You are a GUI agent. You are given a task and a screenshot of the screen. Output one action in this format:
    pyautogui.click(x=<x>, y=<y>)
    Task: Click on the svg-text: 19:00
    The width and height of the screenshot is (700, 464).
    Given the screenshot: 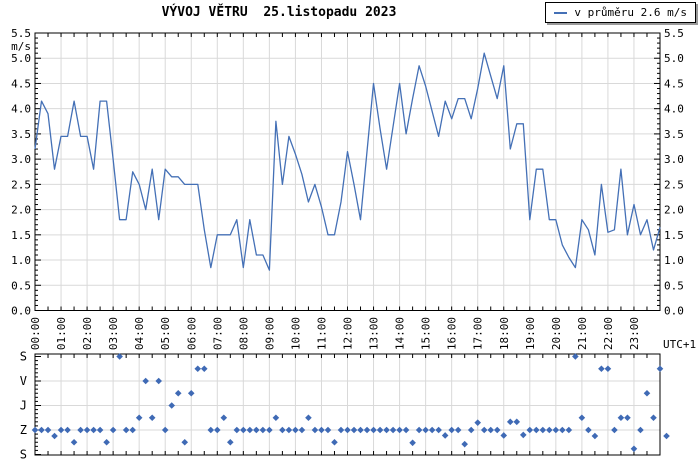 What is the action you would take?
    pyautogui.click(x=530, y=333)
    